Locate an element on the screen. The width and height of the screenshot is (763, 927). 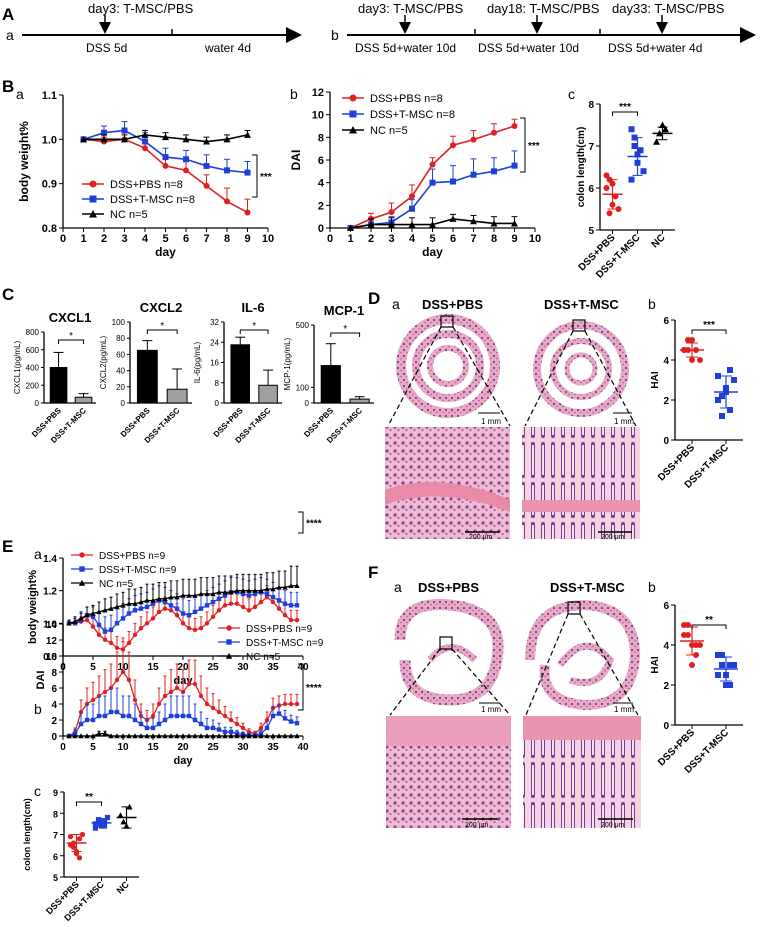
y-tick-label: 0.9 is located at coordinates (49, 185).